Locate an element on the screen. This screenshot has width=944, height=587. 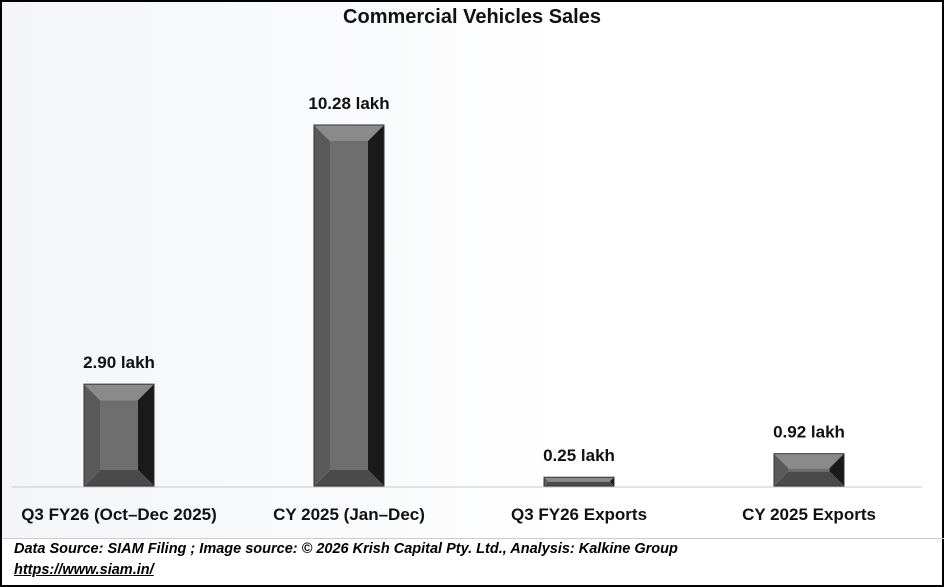
x-tick-label: CY 2025 Exports is located at coordinates (809, 514).